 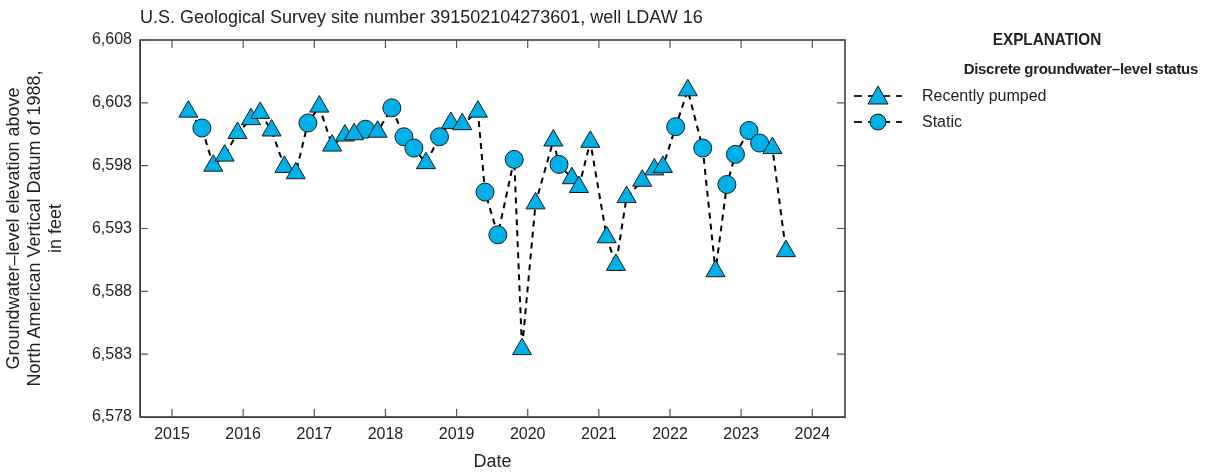 What do you see at coordinates (172, 434) in the screenshot?
I see `x-tick-label: 2015` at bounding box center [172, 434].